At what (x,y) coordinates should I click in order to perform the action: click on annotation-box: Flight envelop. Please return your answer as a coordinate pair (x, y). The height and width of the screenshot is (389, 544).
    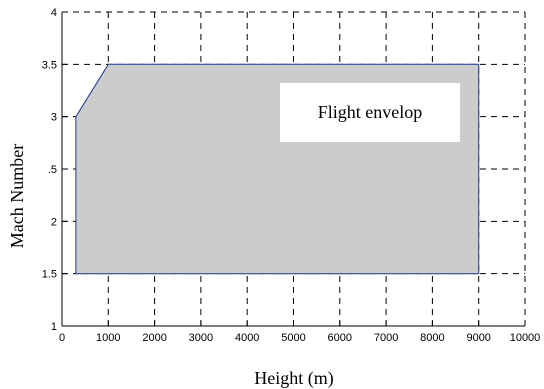
    Looking at the image, I should click on (370, 112).